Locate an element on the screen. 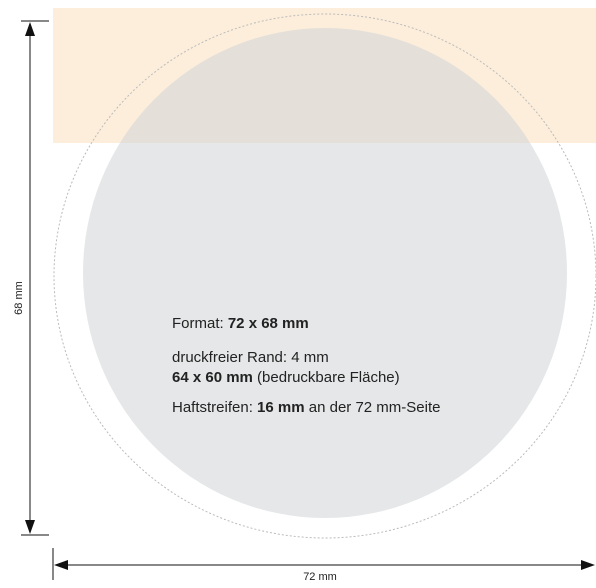 This screenshot has height=588, width=596. printable-value: 64 x 60 mm is located at coordinates (212, 377).